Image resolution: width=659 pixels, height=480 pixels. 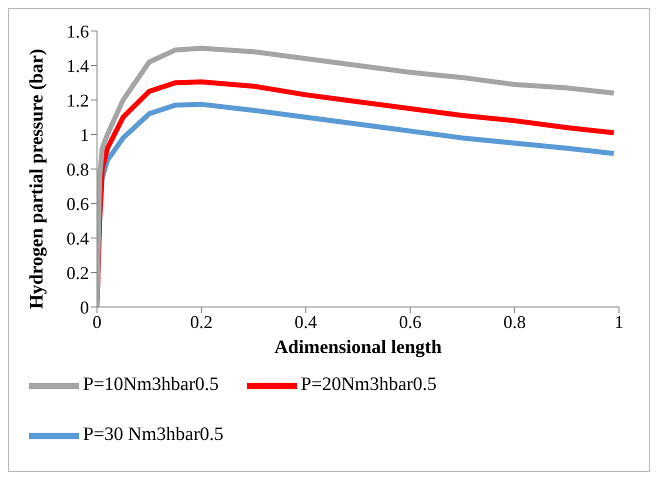 What do you see at coordinates (410, 322) in the screenshot?
I see `x-tick-label: 0.6` at bounding box center [410, 322].